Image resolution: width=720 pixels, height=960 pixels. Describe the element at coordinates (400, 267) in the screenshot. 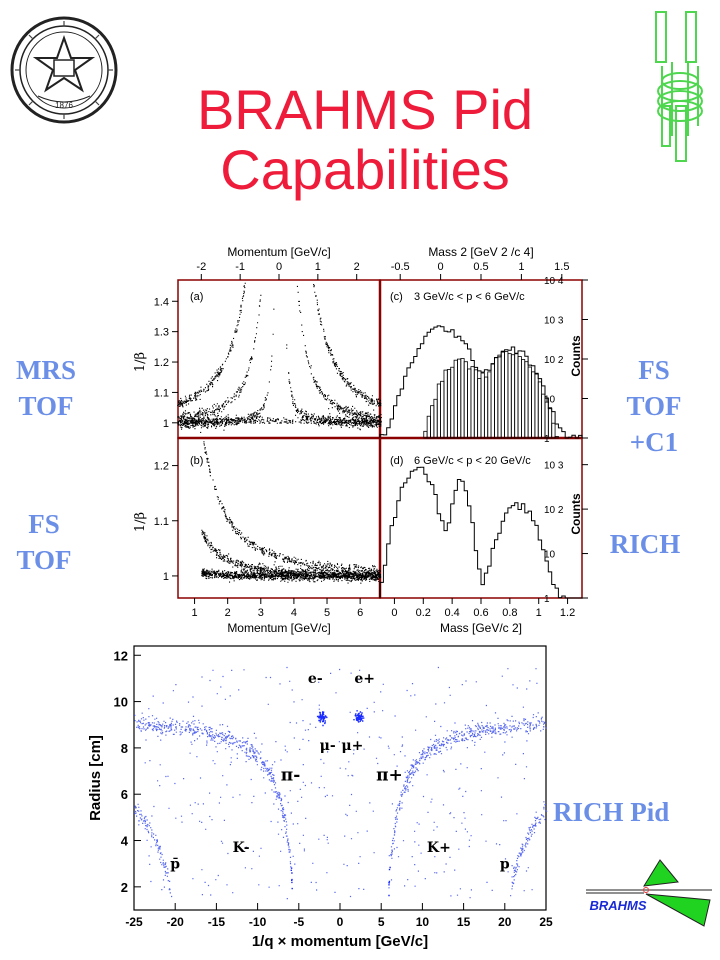

I see `hist-x-tick: -0.5` at that location.